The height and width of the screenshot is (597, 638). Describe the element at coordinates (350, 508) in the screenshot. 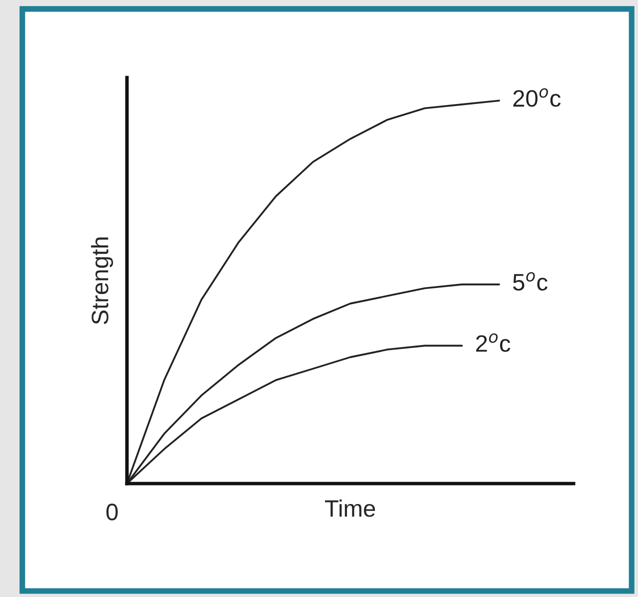

I see `x-axis-title: Time` at that location.